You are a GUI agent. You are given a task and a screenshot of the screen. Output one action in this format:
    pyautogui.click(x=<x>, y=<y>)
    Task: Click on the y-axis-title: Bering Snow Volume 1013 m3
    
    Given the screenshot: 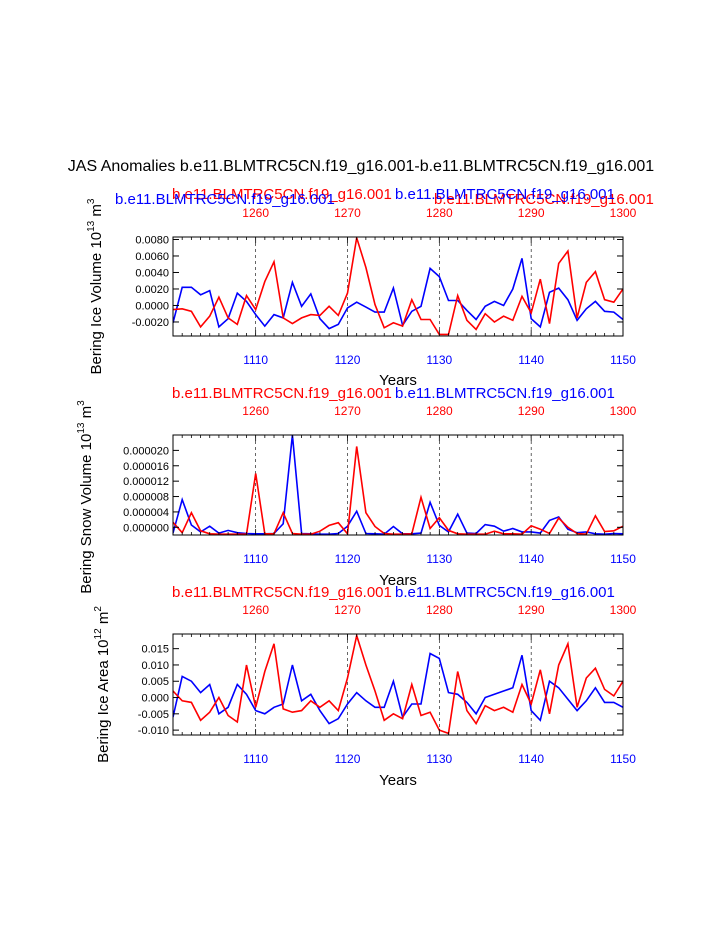 What is the action you would take?
    pyautogui.click(x=85, y=497)
    